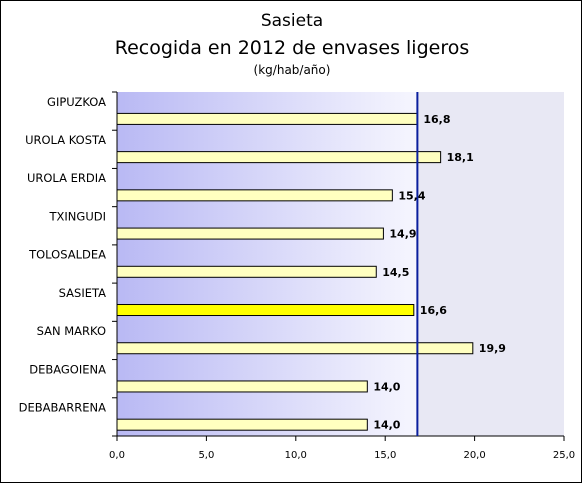 This screenshot has height=483, width=582. Describe the element at coordinates (265, 310) in the screenshot. I see `bar-sasieta` at that location.